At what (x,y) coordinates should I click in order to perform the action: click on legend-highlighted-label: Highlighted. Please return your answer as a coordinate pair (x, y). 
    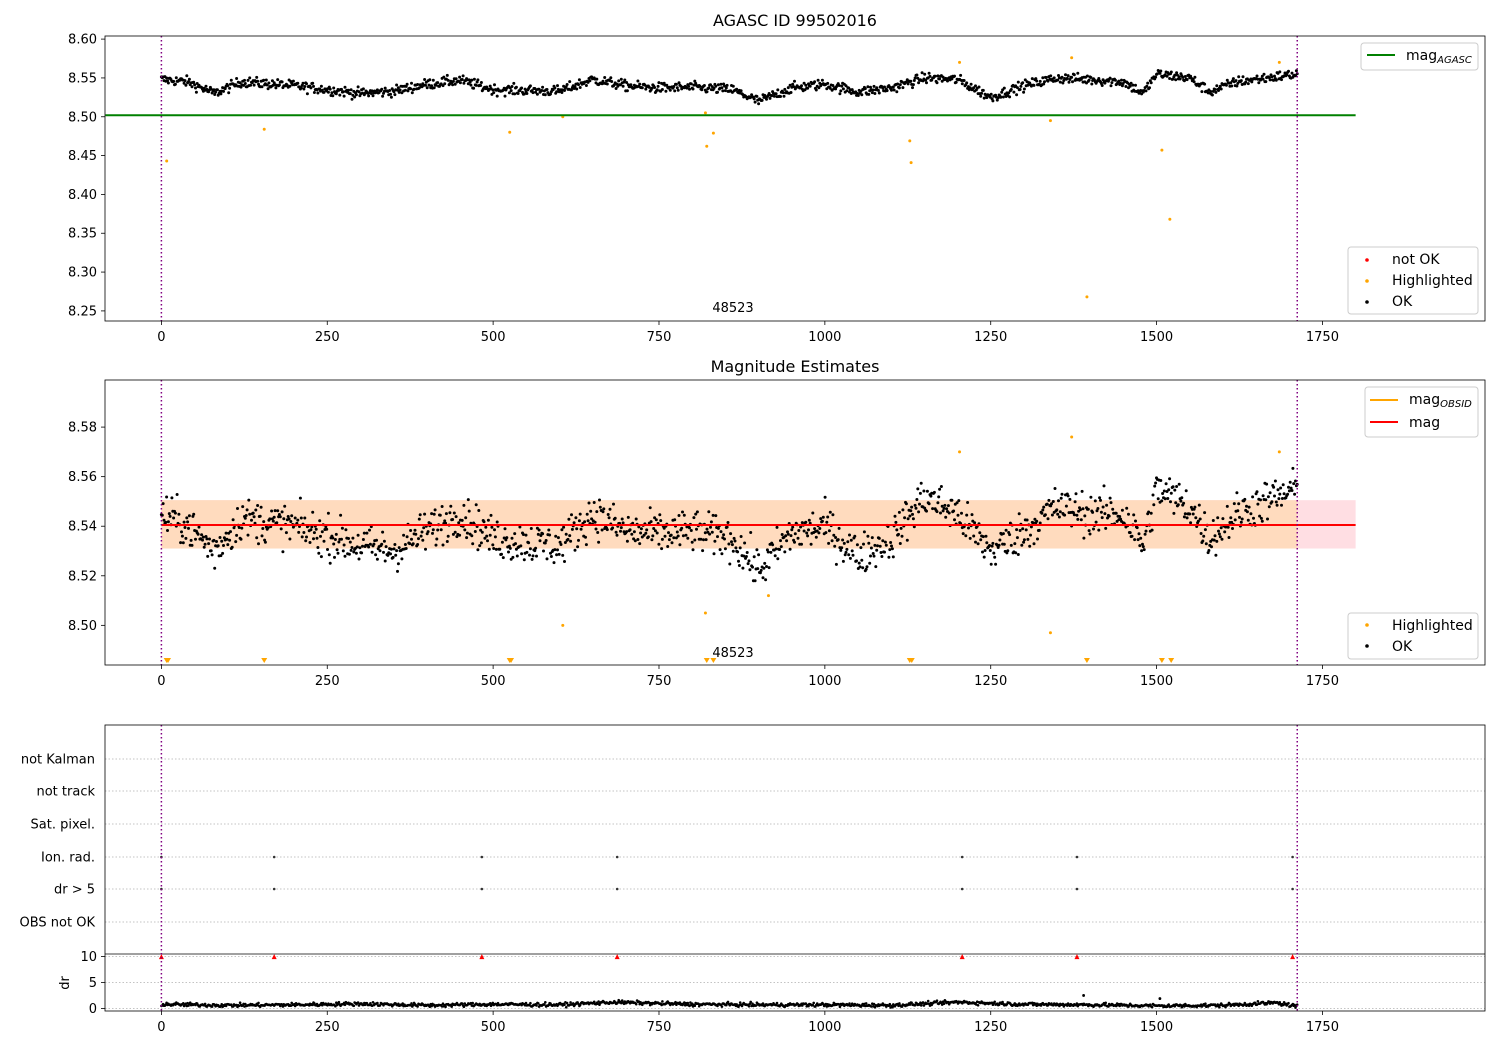
    Looking at the image, I should click on (1432, 626).